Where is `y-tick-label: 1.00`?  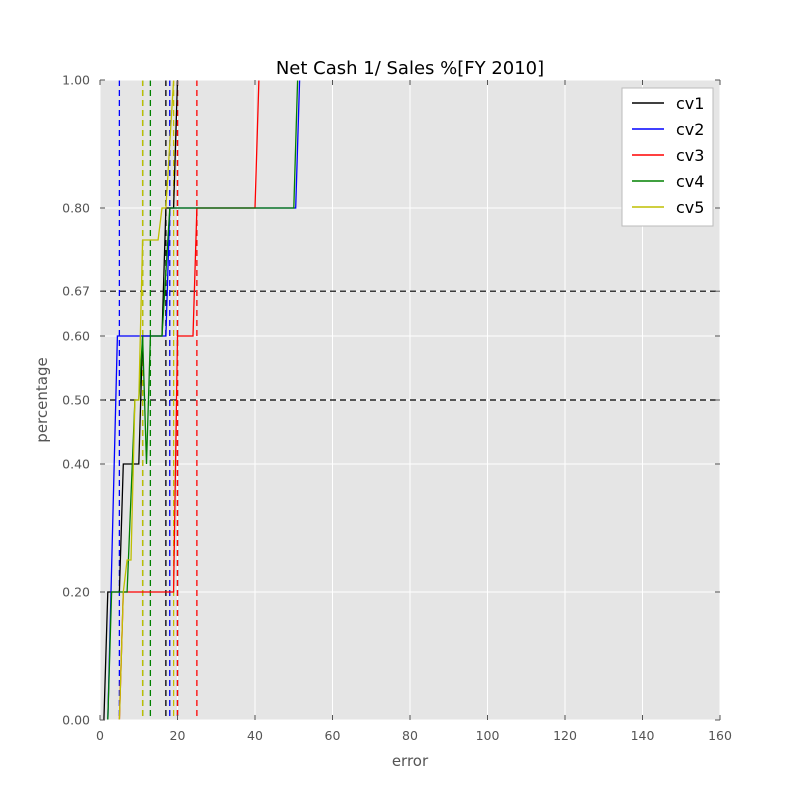 y-tick-label: 1.00 is located at coordinates (76, 80).